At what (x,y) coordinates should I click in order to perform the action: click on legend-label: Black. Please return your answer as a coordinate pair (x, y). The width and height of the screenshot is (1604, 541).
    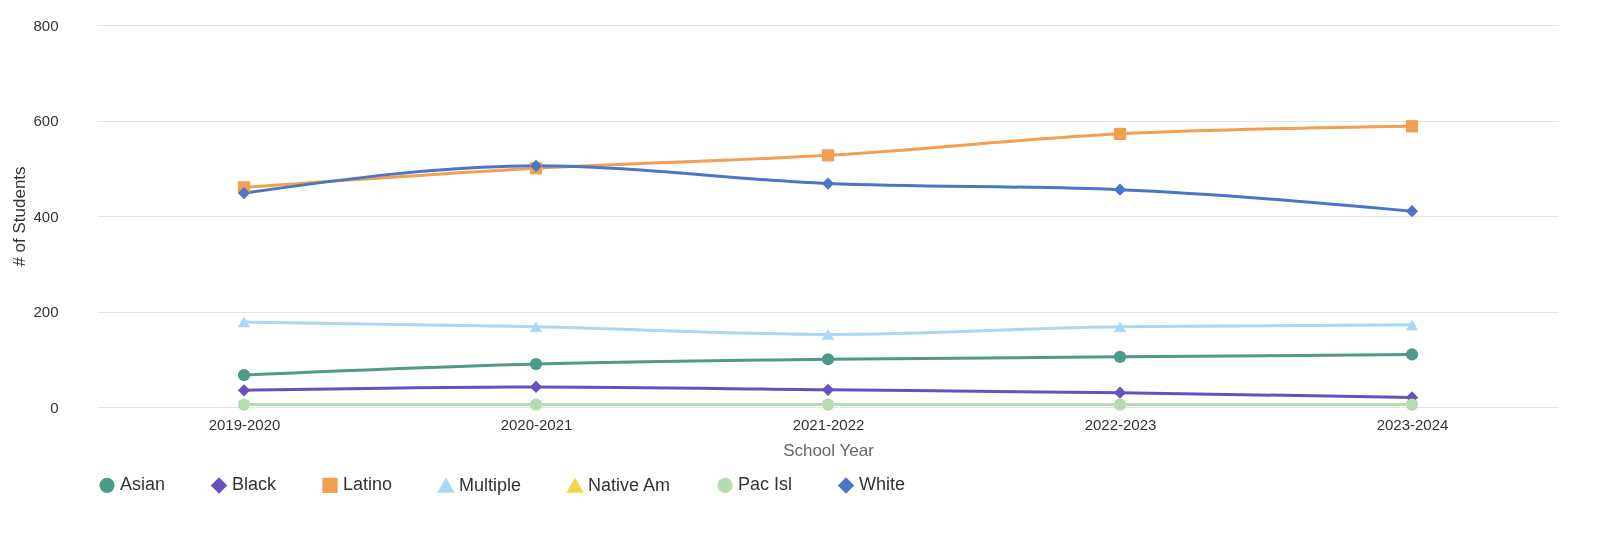
    Looking at the image, I should click on (255, 484).